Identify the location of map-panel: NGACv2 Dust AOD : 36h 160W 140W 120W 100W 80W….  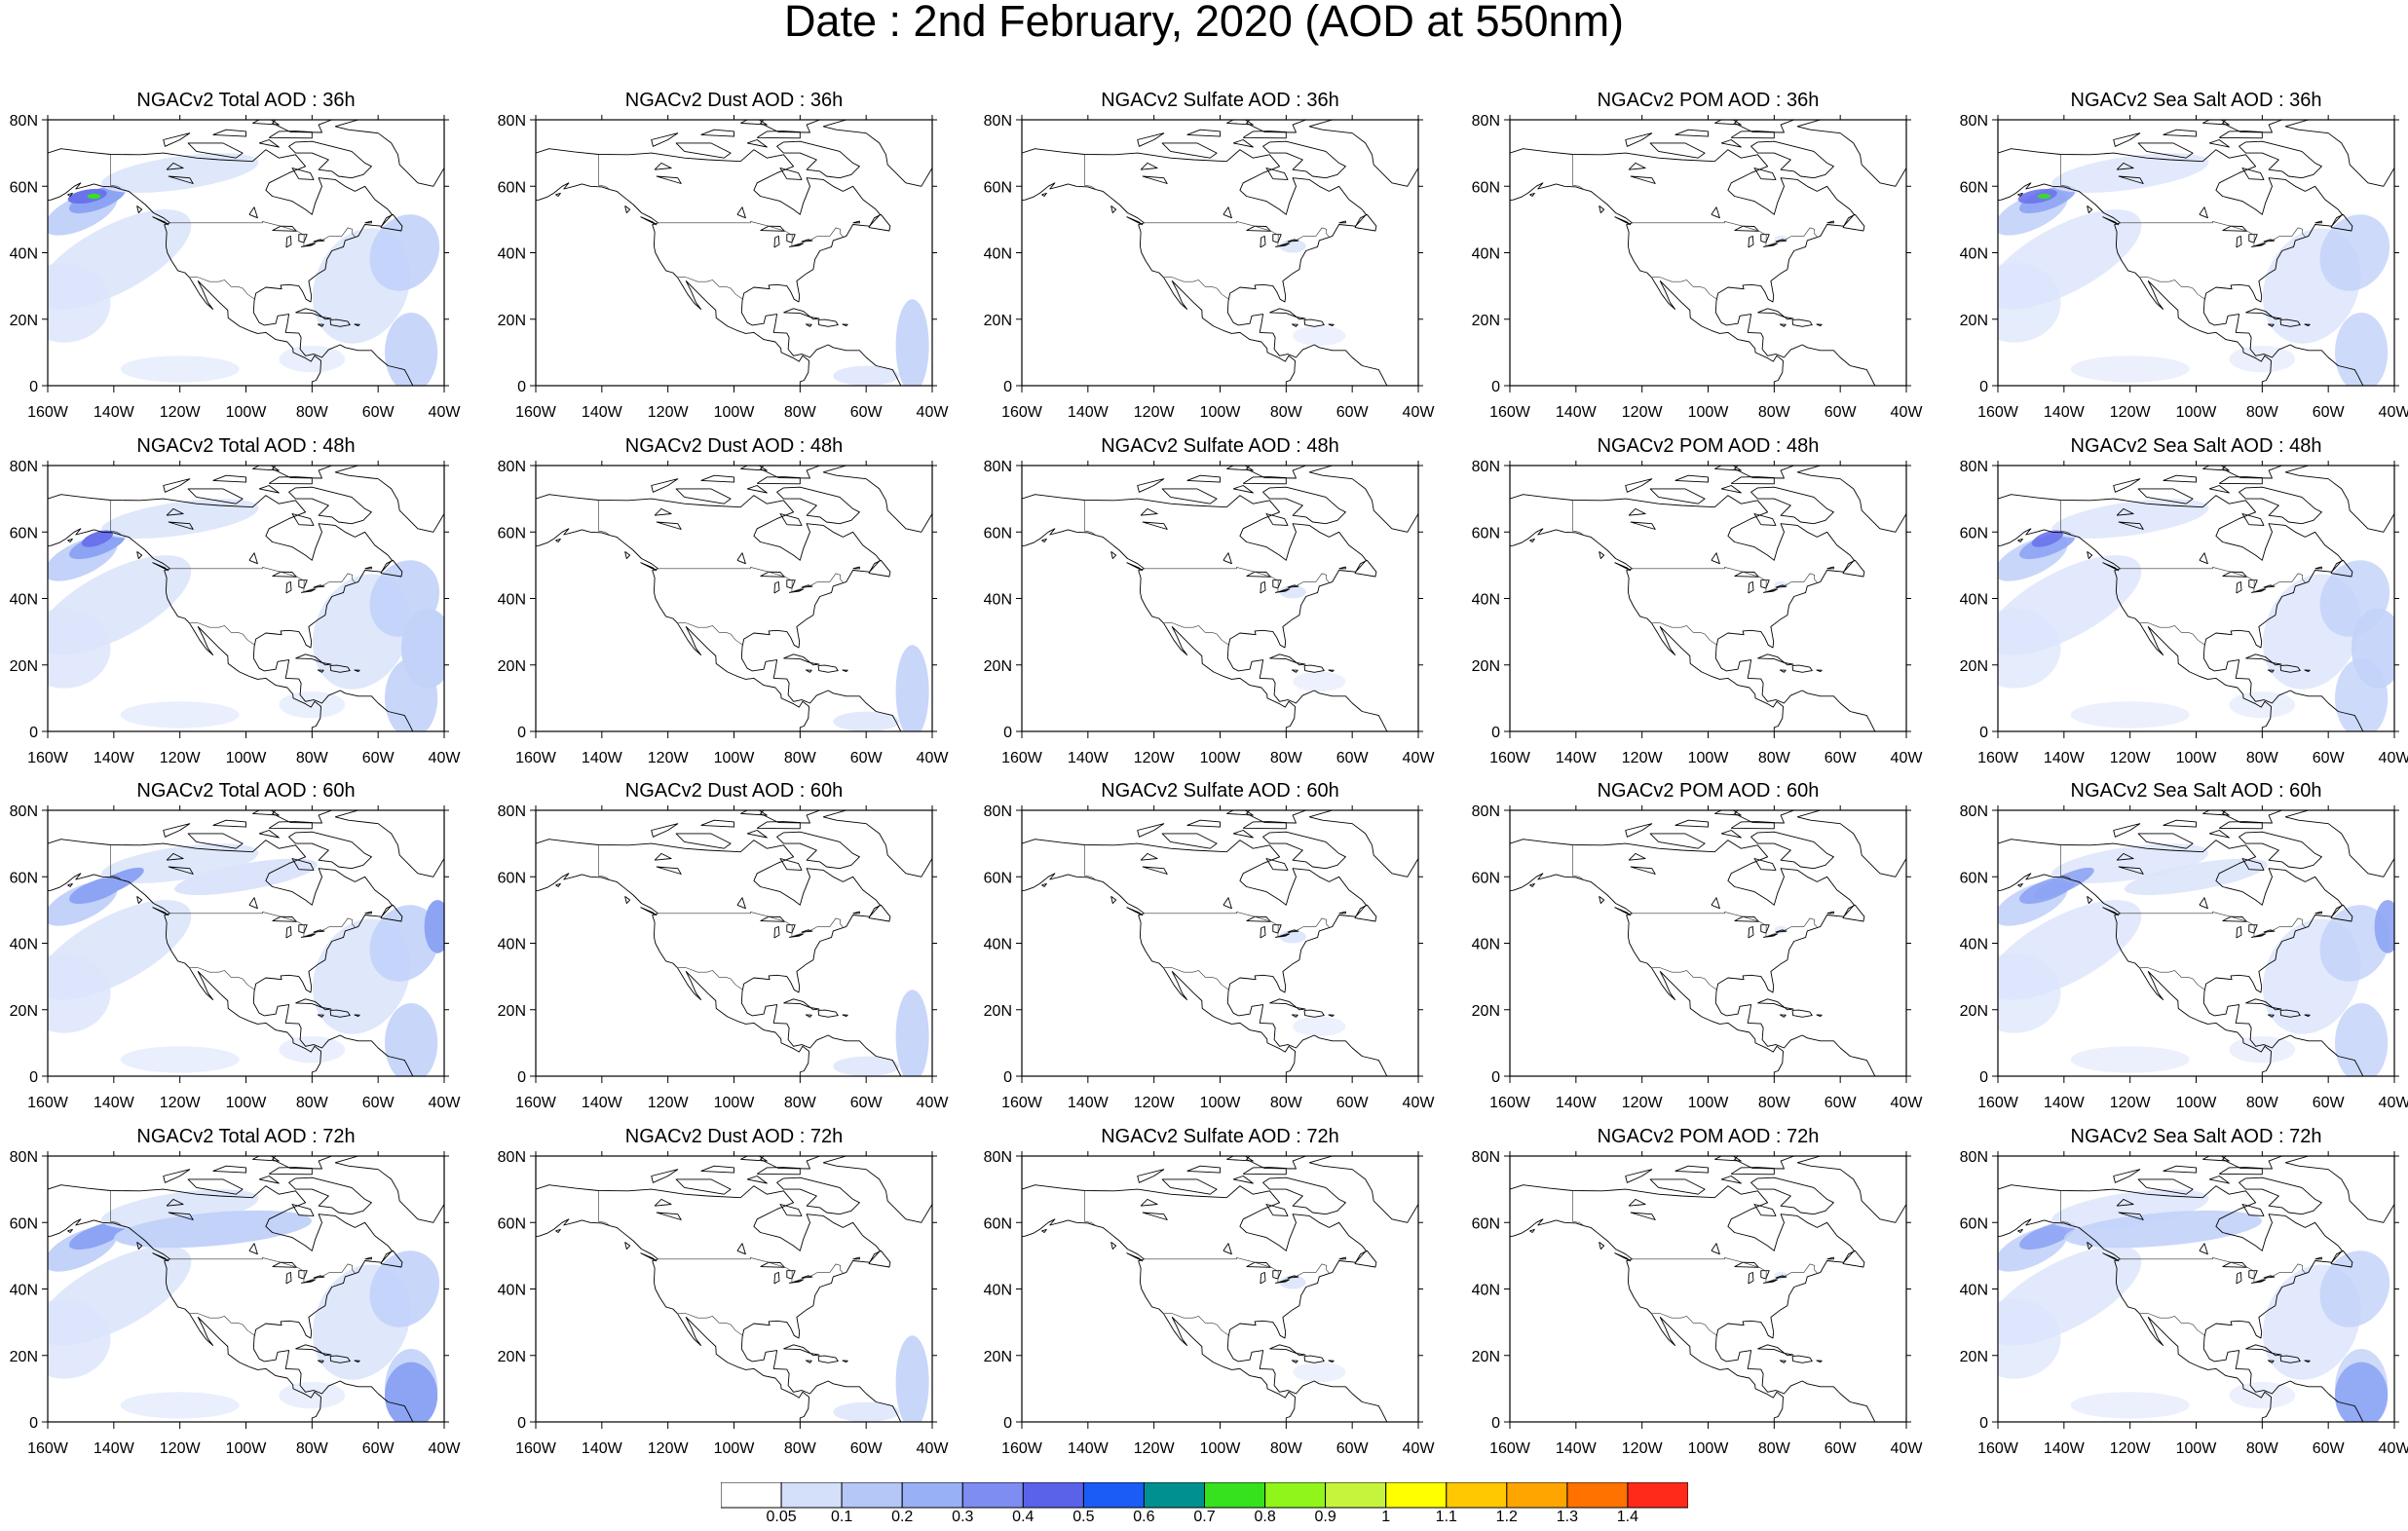
(724, 255).